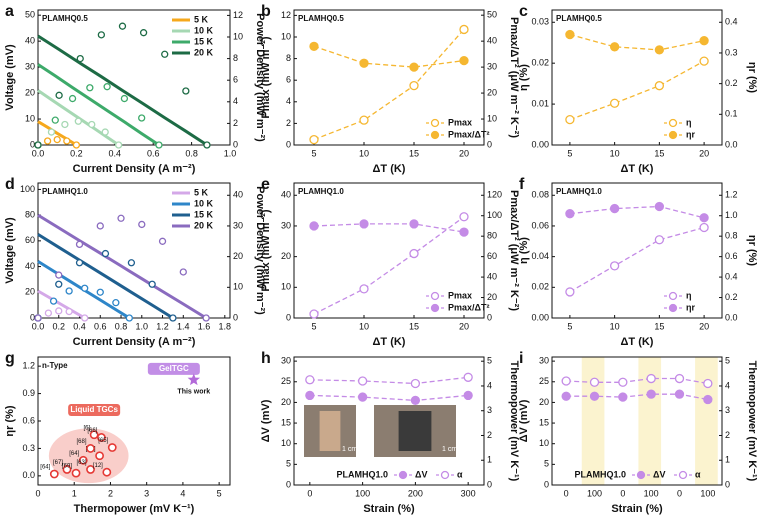 The height and width of the screenshot is (528, 767). I want to click on point-label: [6], so click(86, 428).